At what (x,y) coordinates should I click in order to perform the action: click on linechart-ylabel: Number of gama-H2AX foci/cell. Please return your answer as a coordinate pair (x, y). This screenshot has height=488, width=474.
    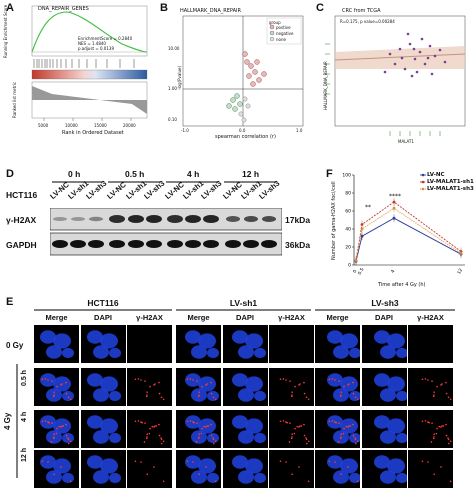
    Looking at the image, I should click on (334, 220).